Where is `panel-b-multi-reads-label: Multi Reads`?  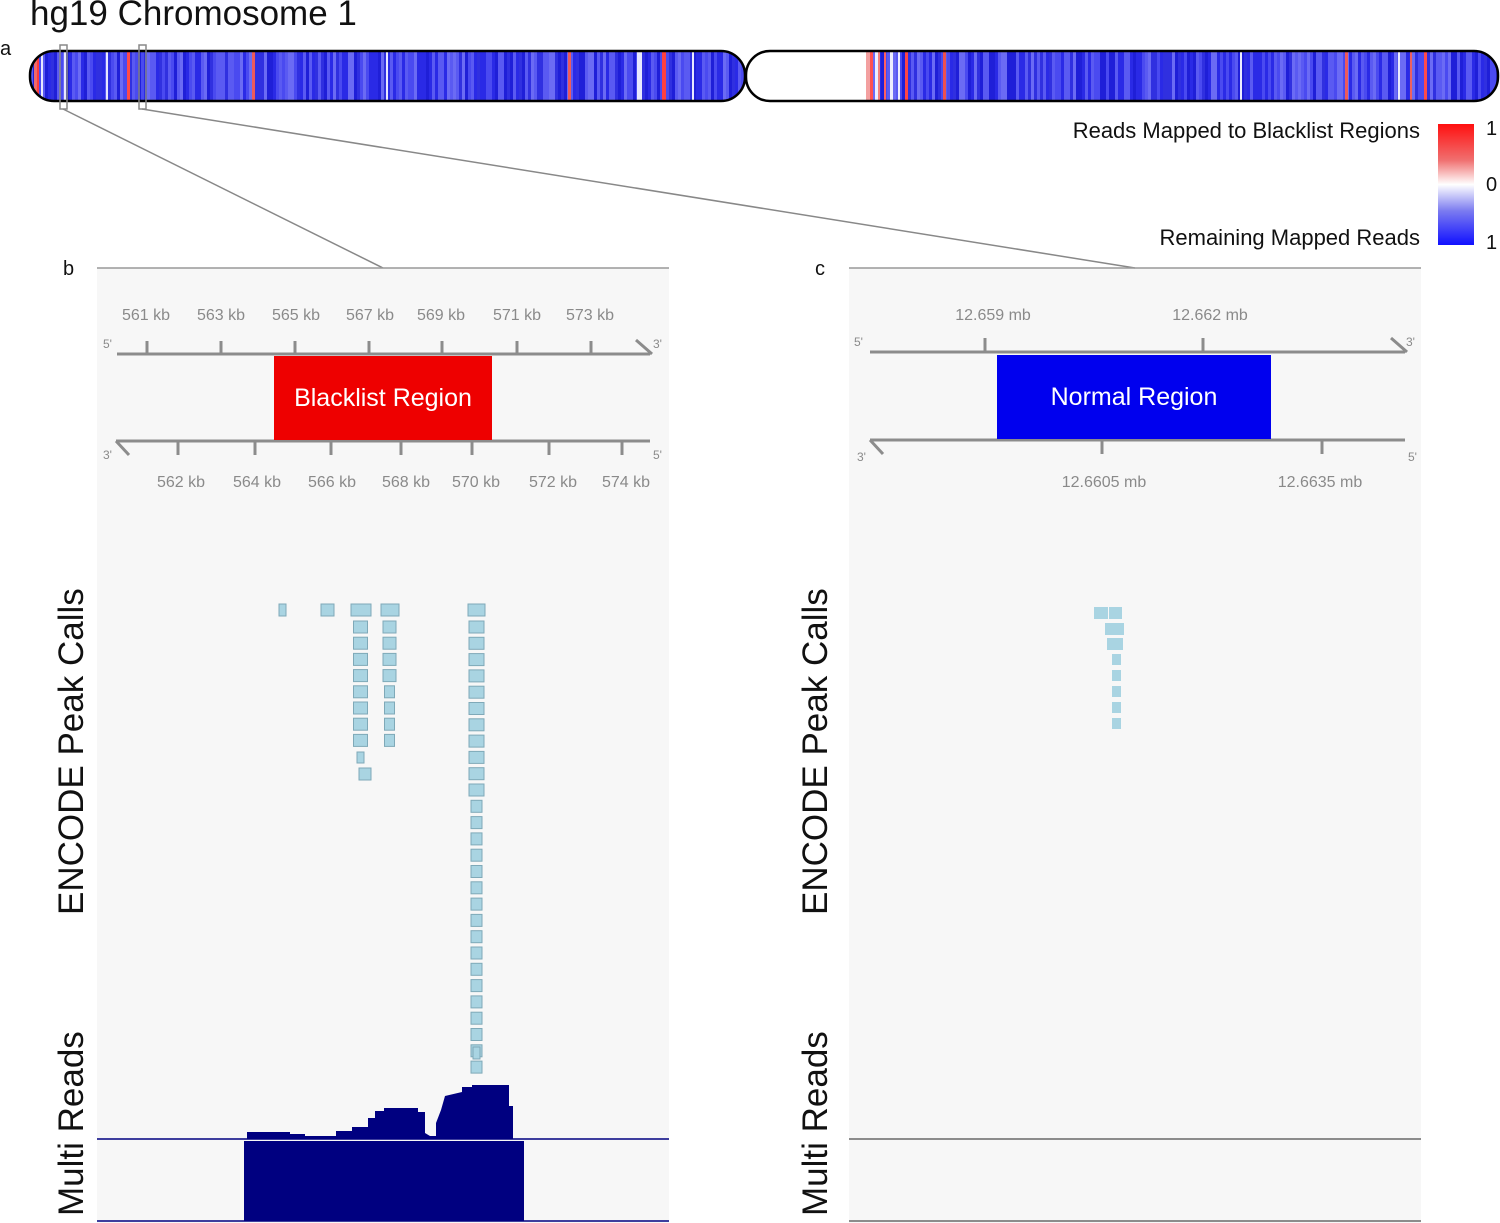 panel-b-multi-reads-label: Multi Reads is located at coordinates (71, 1123).